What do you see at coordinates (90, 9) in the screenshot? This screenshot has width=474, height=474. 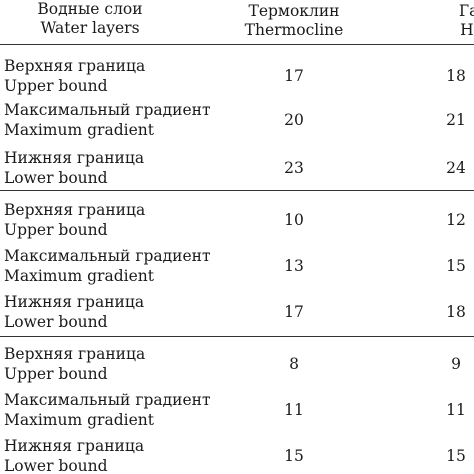 I see `header-water-layers-ru: Водные слои` at bounding box center [90, 9].